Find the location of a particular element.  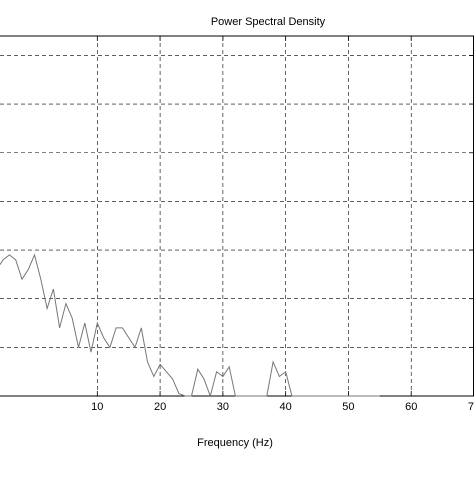

x-tick-label: 20 is located at coordinates (160, 407).